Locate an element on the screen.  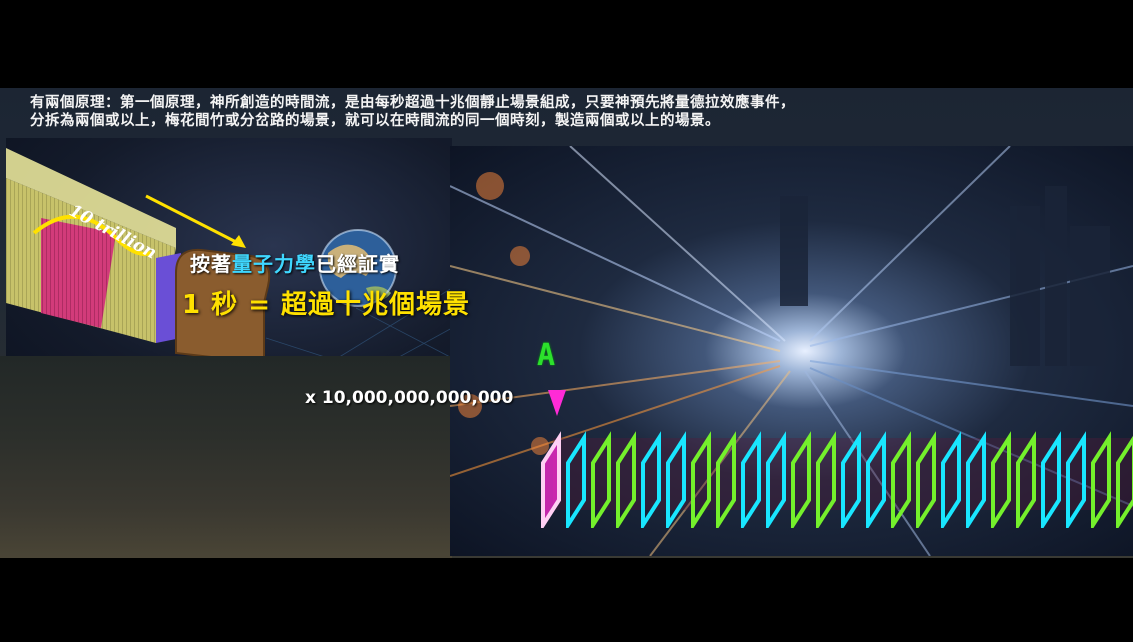
quantum-headline: 按著量子力學已經証實 is located at coordinates (295, 262).